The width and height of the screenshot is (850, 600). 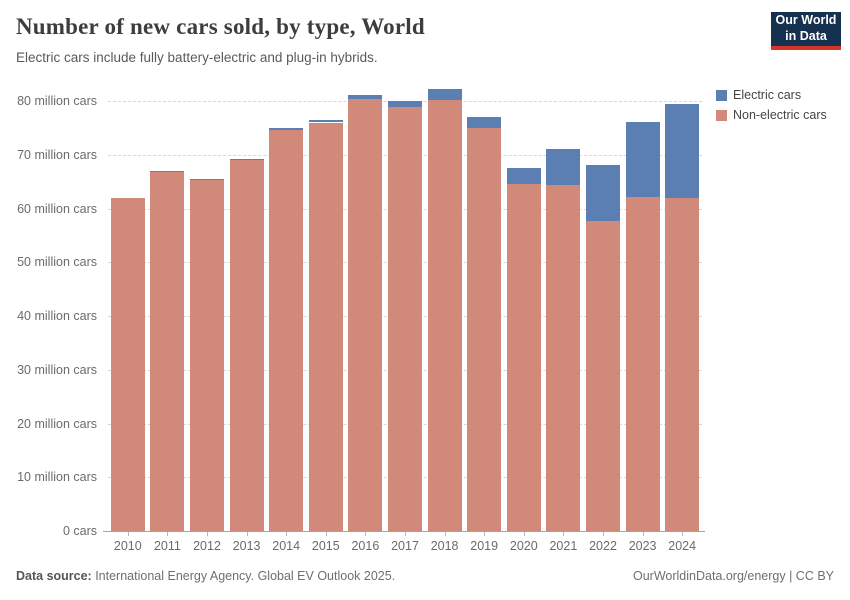 I want to click on x-axis-label-2017: 2017, so click(x=405, y=546).